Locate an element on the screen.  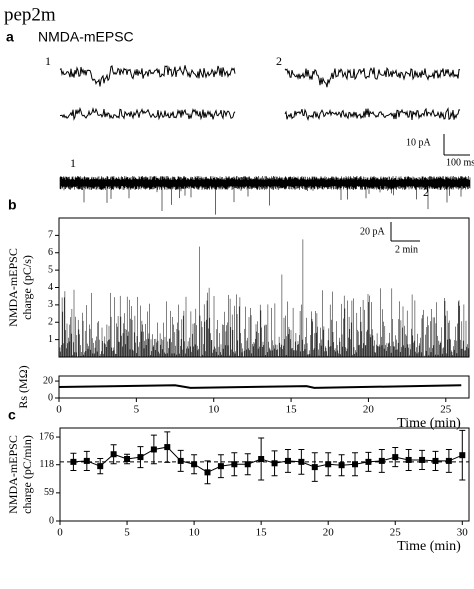
panel-label: b is located at coordinates (12, 205).